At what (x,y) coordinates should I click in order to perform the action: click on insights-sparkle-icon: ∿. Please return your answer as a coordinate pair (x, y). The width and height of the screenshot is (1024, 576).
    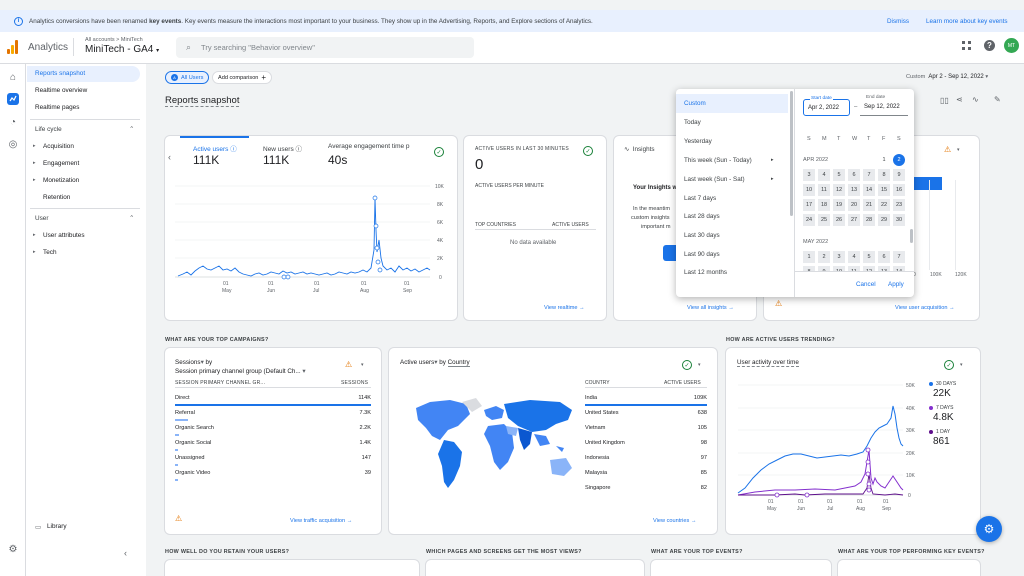
    Looking at the image, I should click on (975, 99).